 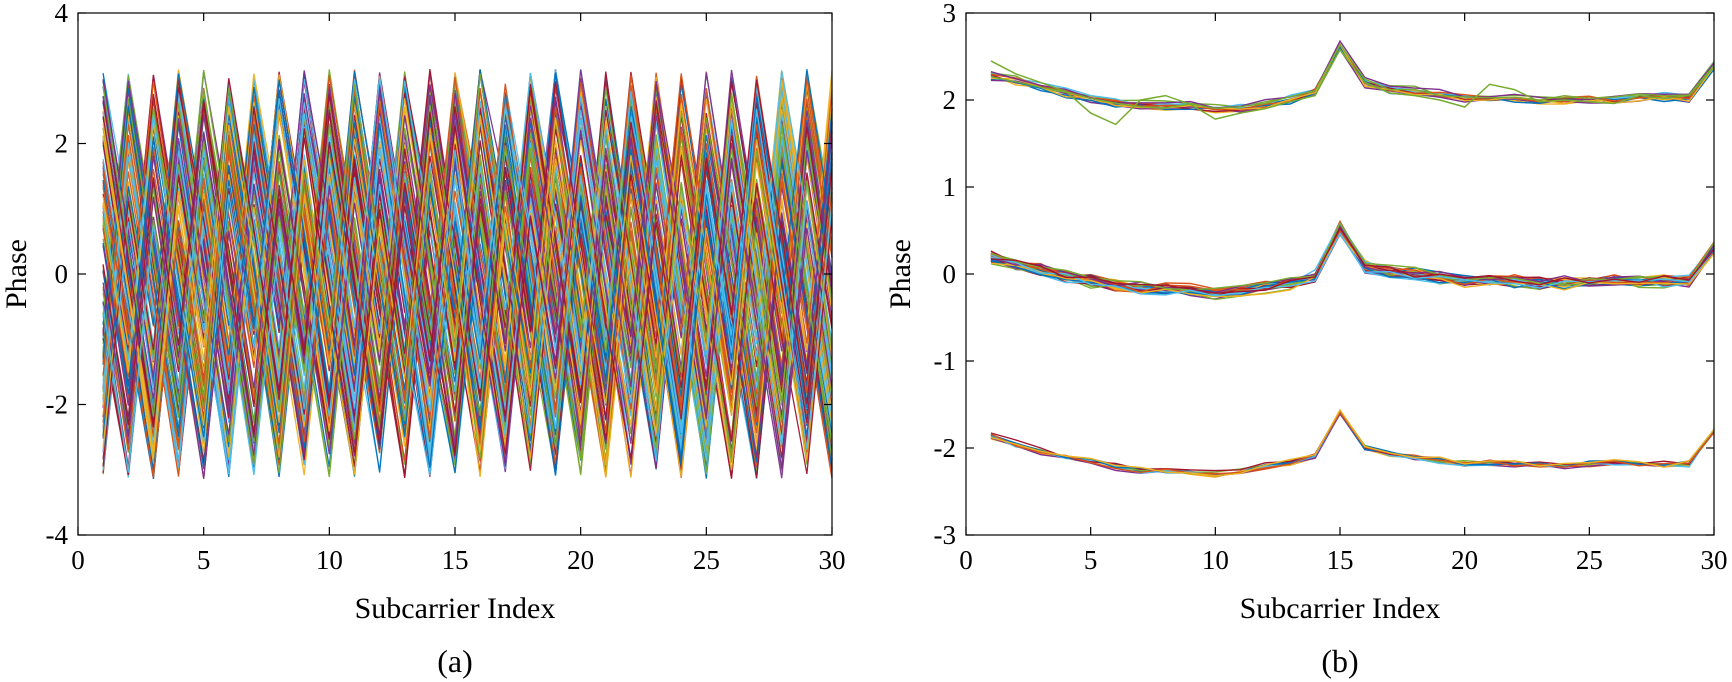 What do you see at coordinates (950, 187) in the screenshot?
I see `panel-b-y-tick-label: 1` at bounding box center [950, 187].